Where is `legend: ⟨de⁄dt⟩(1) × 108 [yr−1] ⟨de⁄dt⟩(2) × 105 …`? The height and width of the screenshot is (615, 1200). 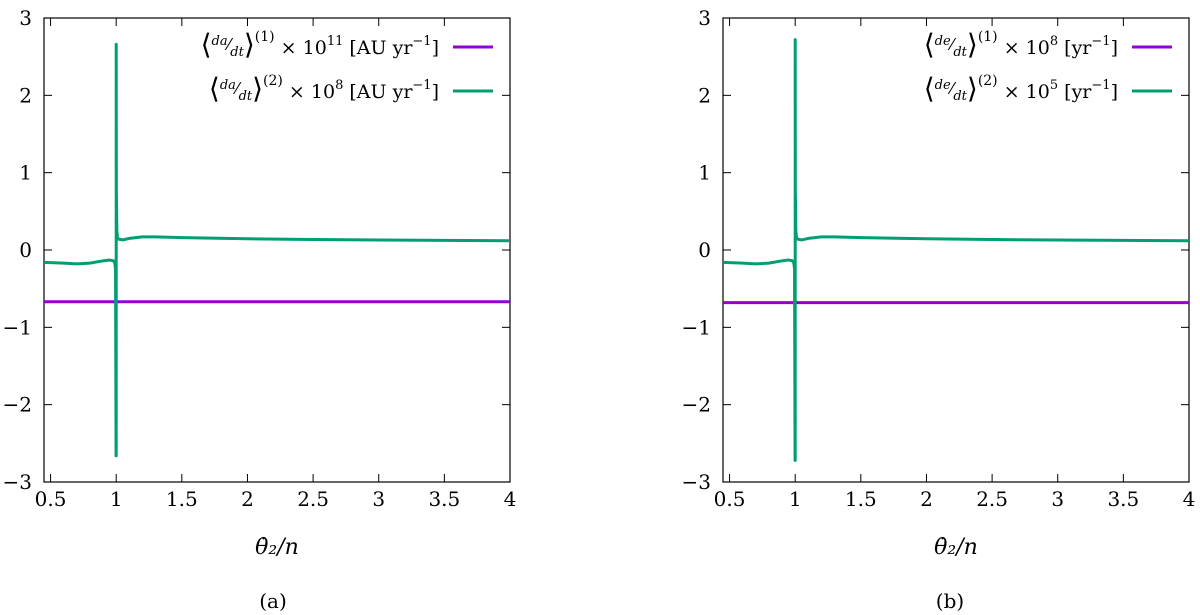
legend: ⟨de⁄dt⟩(1) × 108 [yr−1] ⟨de⁄dt⟩(2) × 105 … is located at coordinates (1048, 66).